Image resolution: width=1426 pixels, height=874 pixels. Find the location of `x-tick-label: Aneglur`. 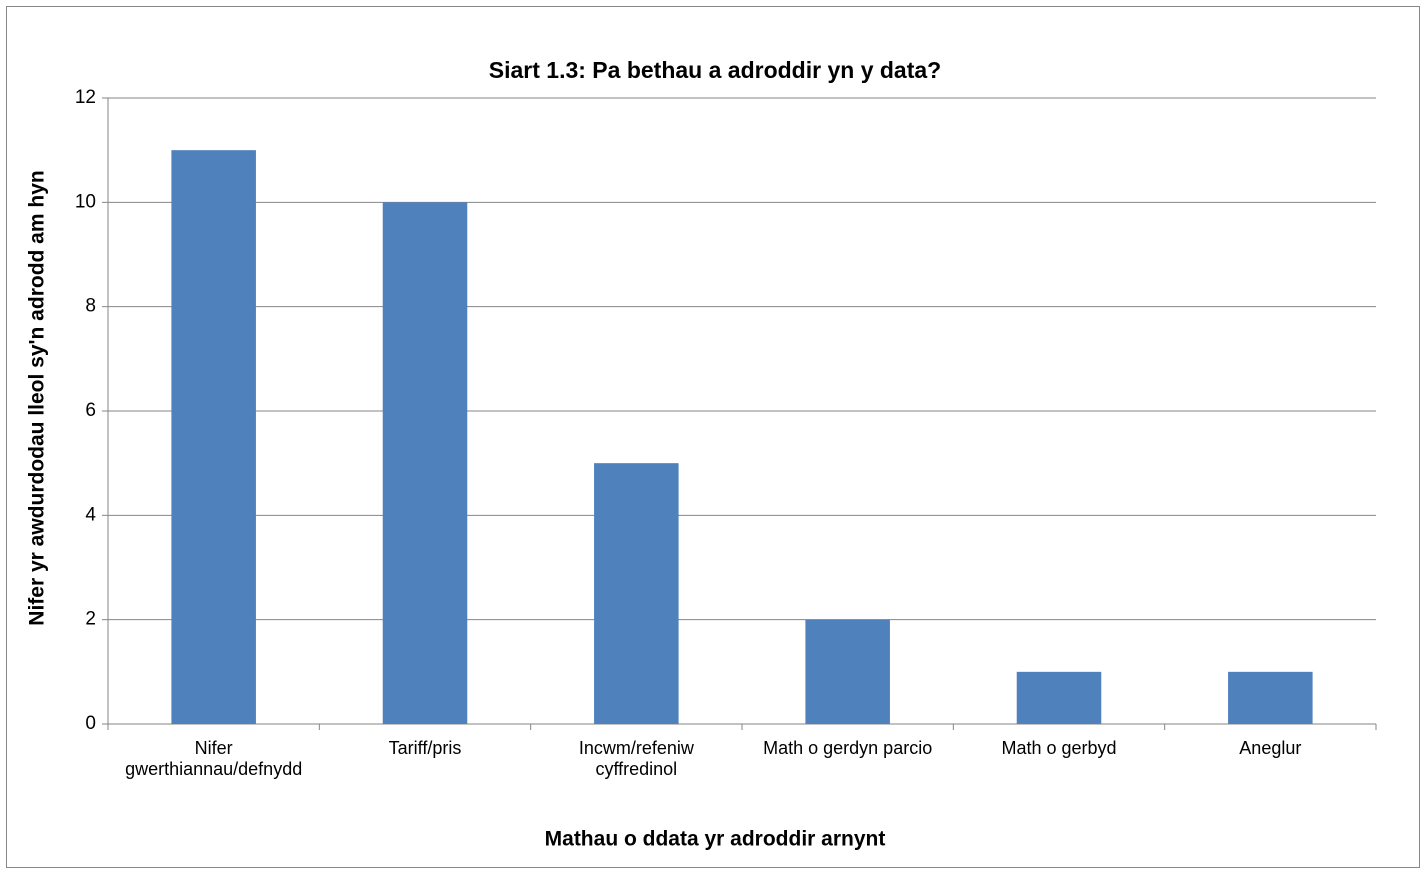

x-tick-label: Aneglur is located at coordinates (1270, 748).